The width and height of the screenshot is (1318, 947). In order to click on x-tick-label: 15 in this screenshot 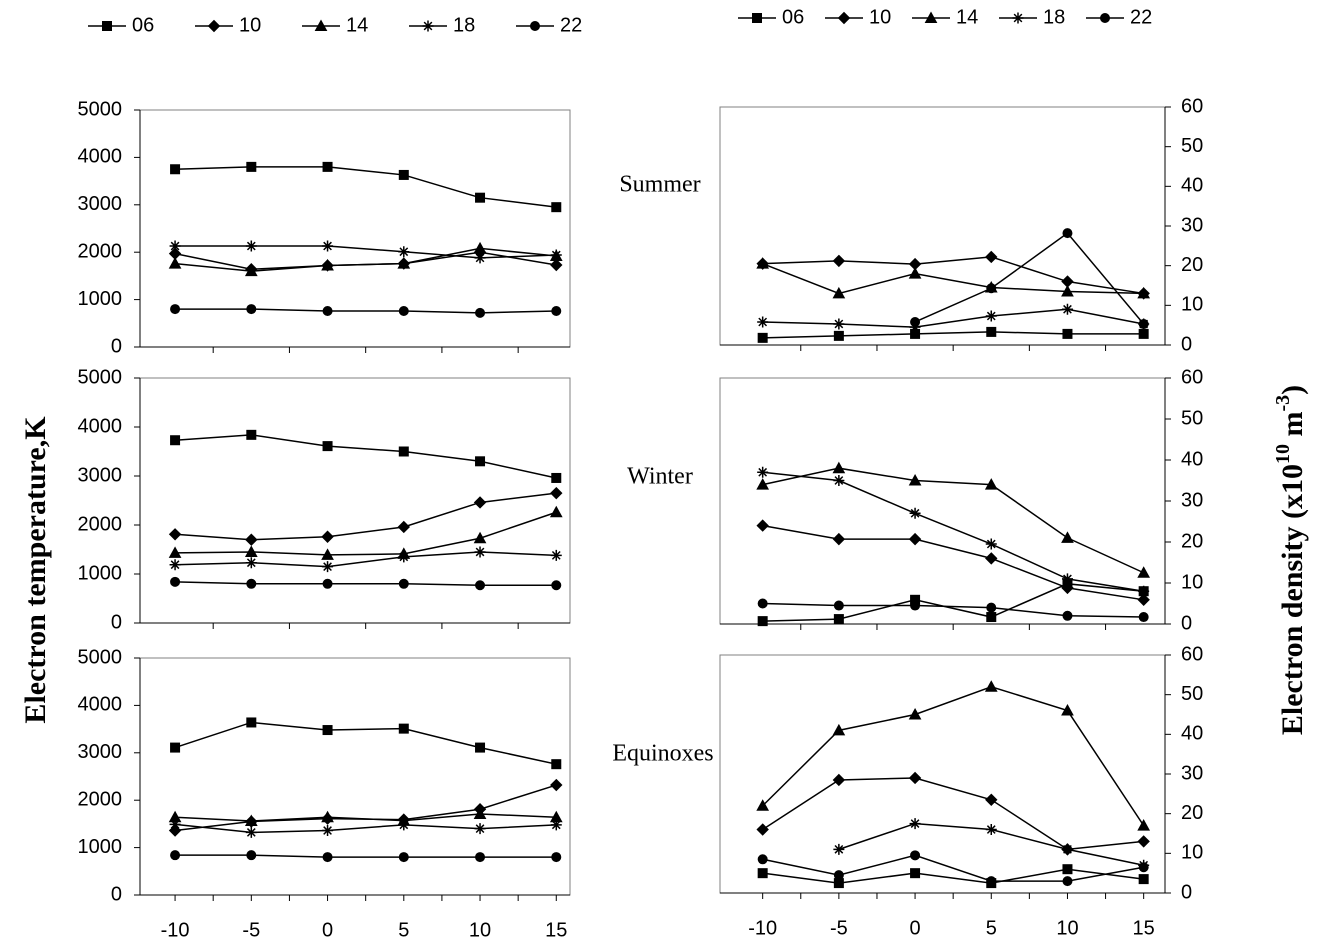, I will do `click(556, 930)`.